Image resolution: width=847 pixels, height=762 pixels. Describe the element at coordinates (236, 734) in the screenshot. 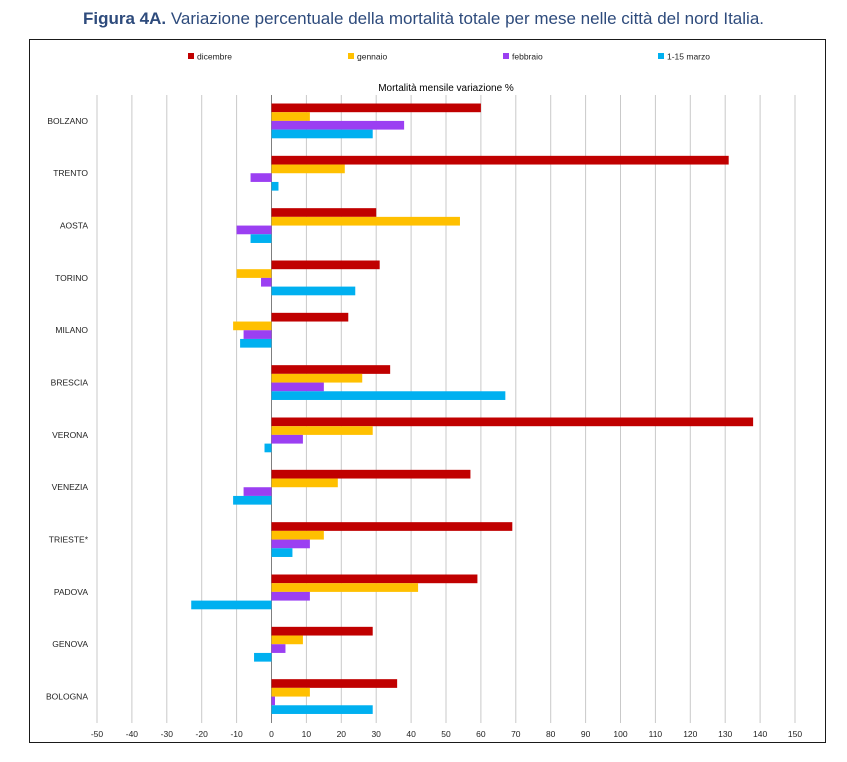

I see `x-tick-label: -10` at that location.